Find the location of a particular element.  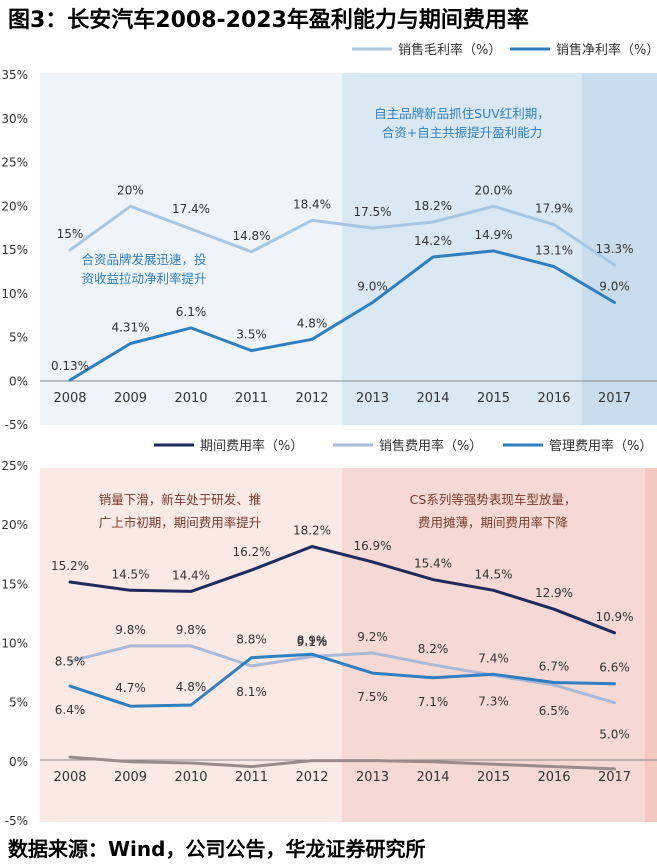

annotation-suv-line-2: 合资+自主共振提升盈利能力 is located at coordinates (462, 132).